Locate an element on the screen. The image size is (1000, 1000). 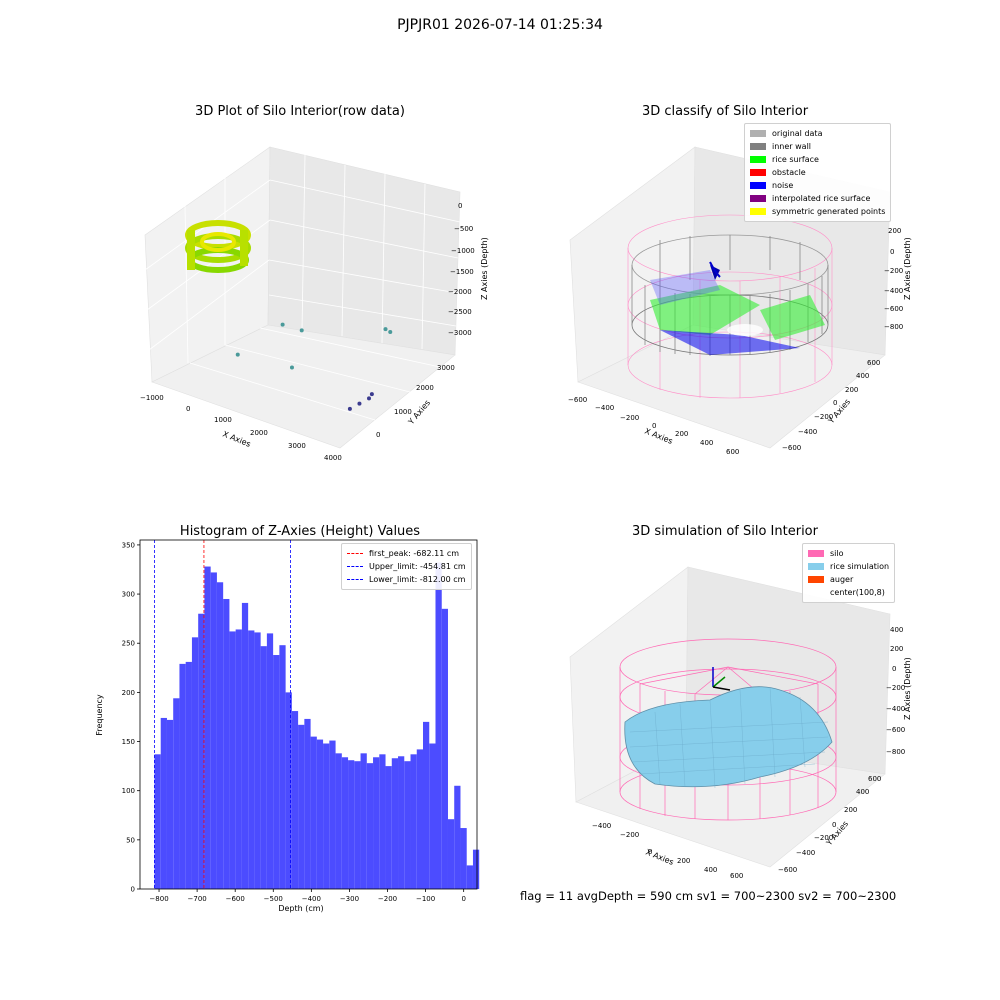
y-tick-label: 350 is located at coordinates (128, 545).